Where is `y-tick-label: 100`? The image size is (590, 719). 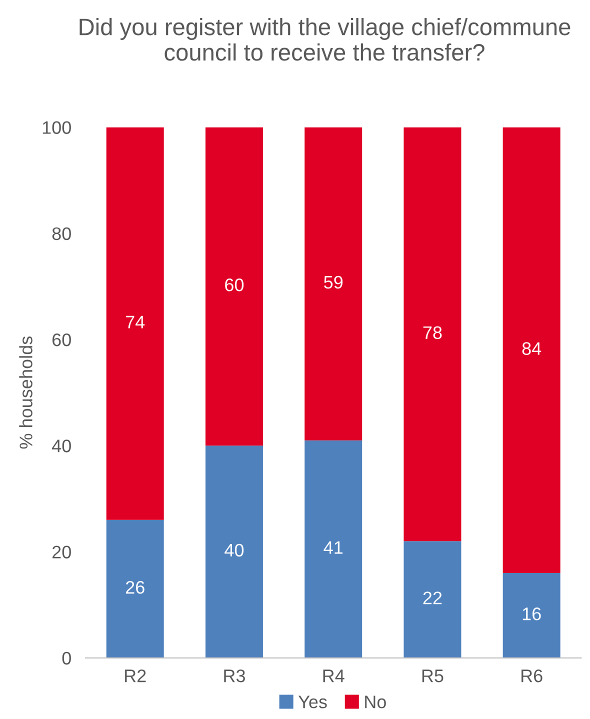
y-tick-label: 100 is located at coordinates (56, 127).